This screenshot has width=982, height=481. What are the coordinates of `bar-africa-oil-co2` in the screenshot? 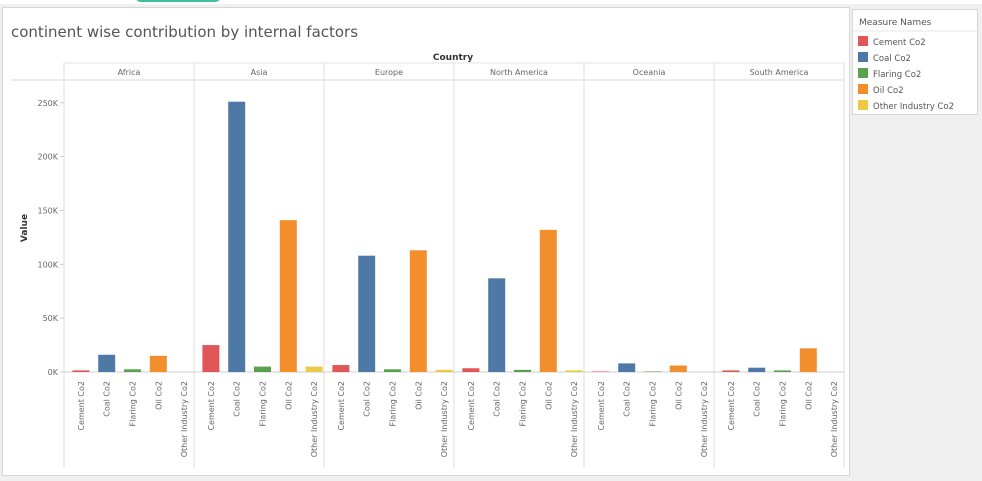 It's located at (158, 363).